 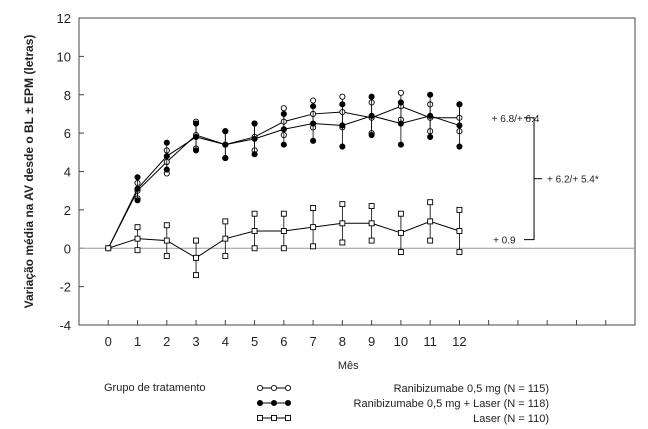 I want to click on y-tick-label: 6, so click(x=67, y=133).